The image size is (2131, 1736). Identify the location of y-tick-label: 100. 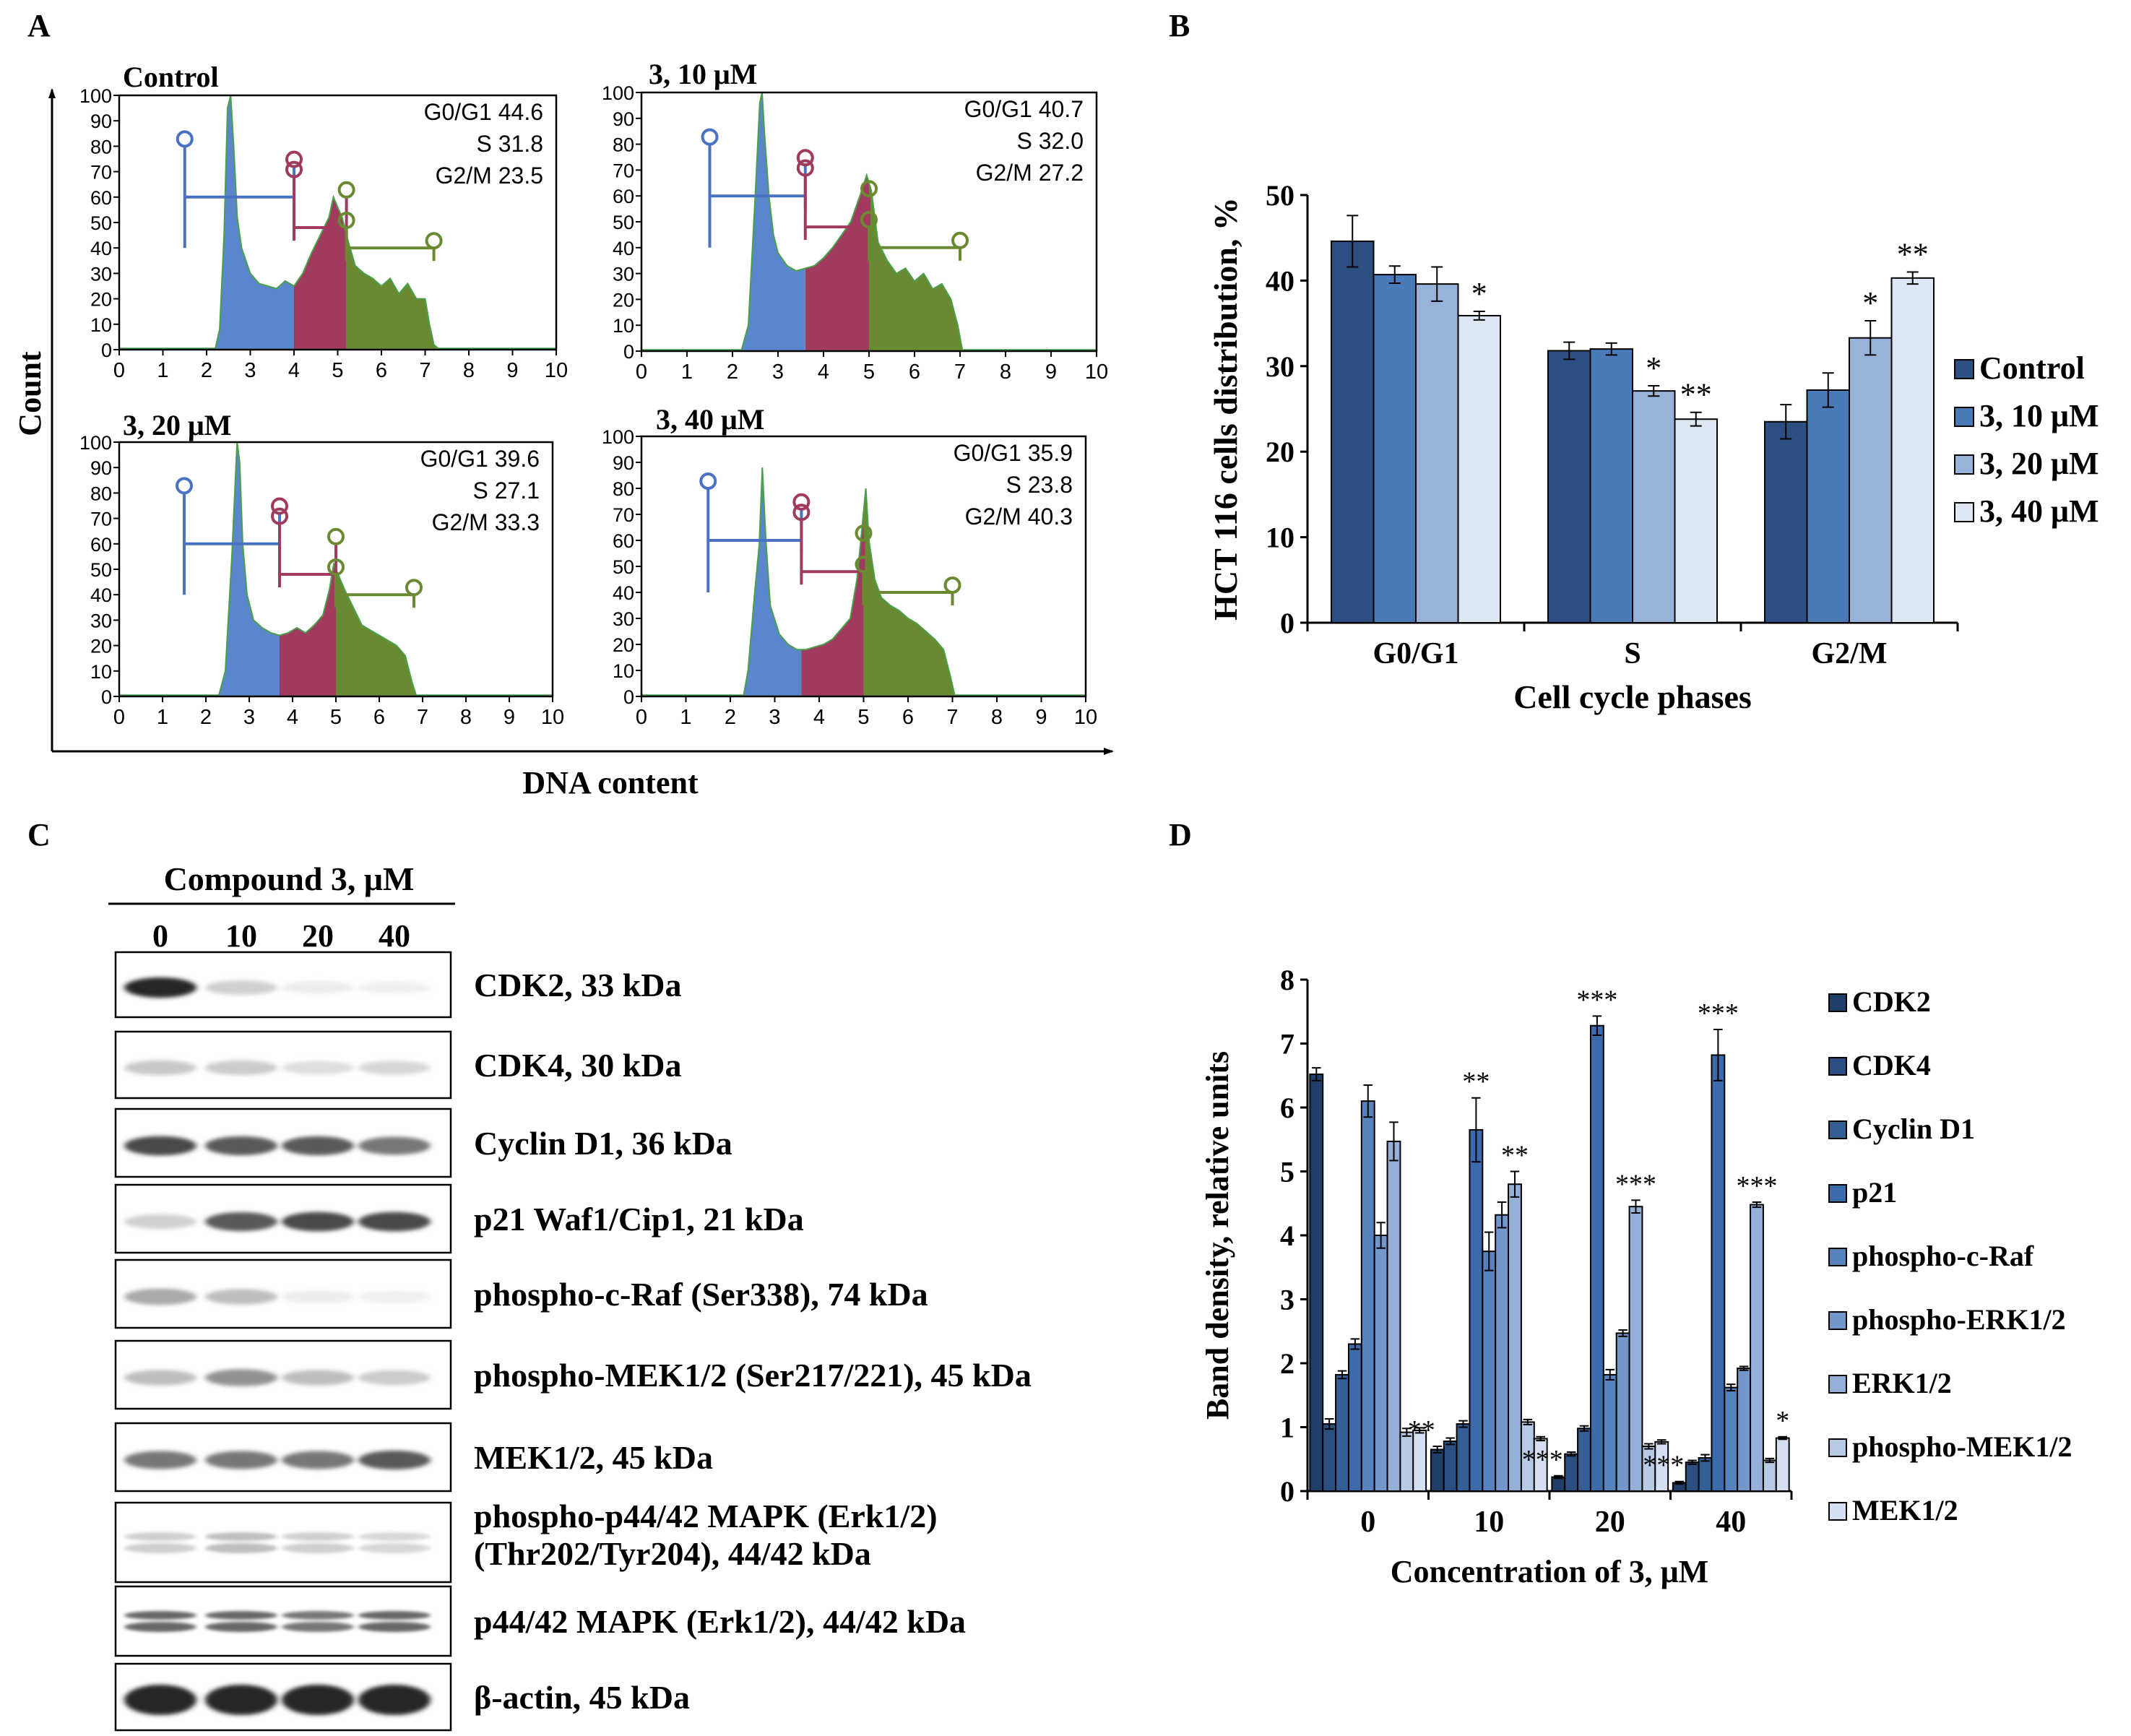
(96, 96).